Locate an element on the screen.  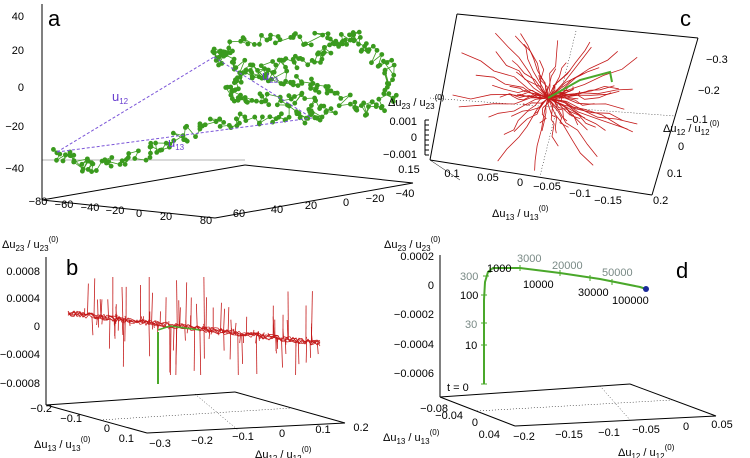
panel-b-letter: b is located at coordinates (72, 267).